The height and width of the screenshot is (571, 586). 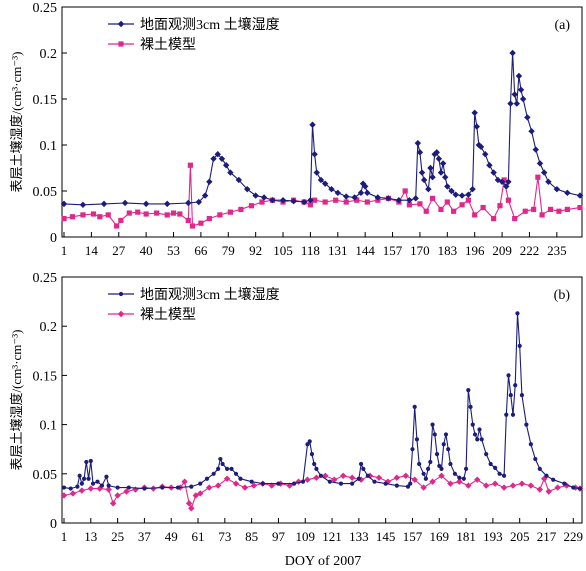 What do you see at coordinates (198, 536) in the screenshot?
I see `x-tick-label: 61` at bounding box center [198, 536].